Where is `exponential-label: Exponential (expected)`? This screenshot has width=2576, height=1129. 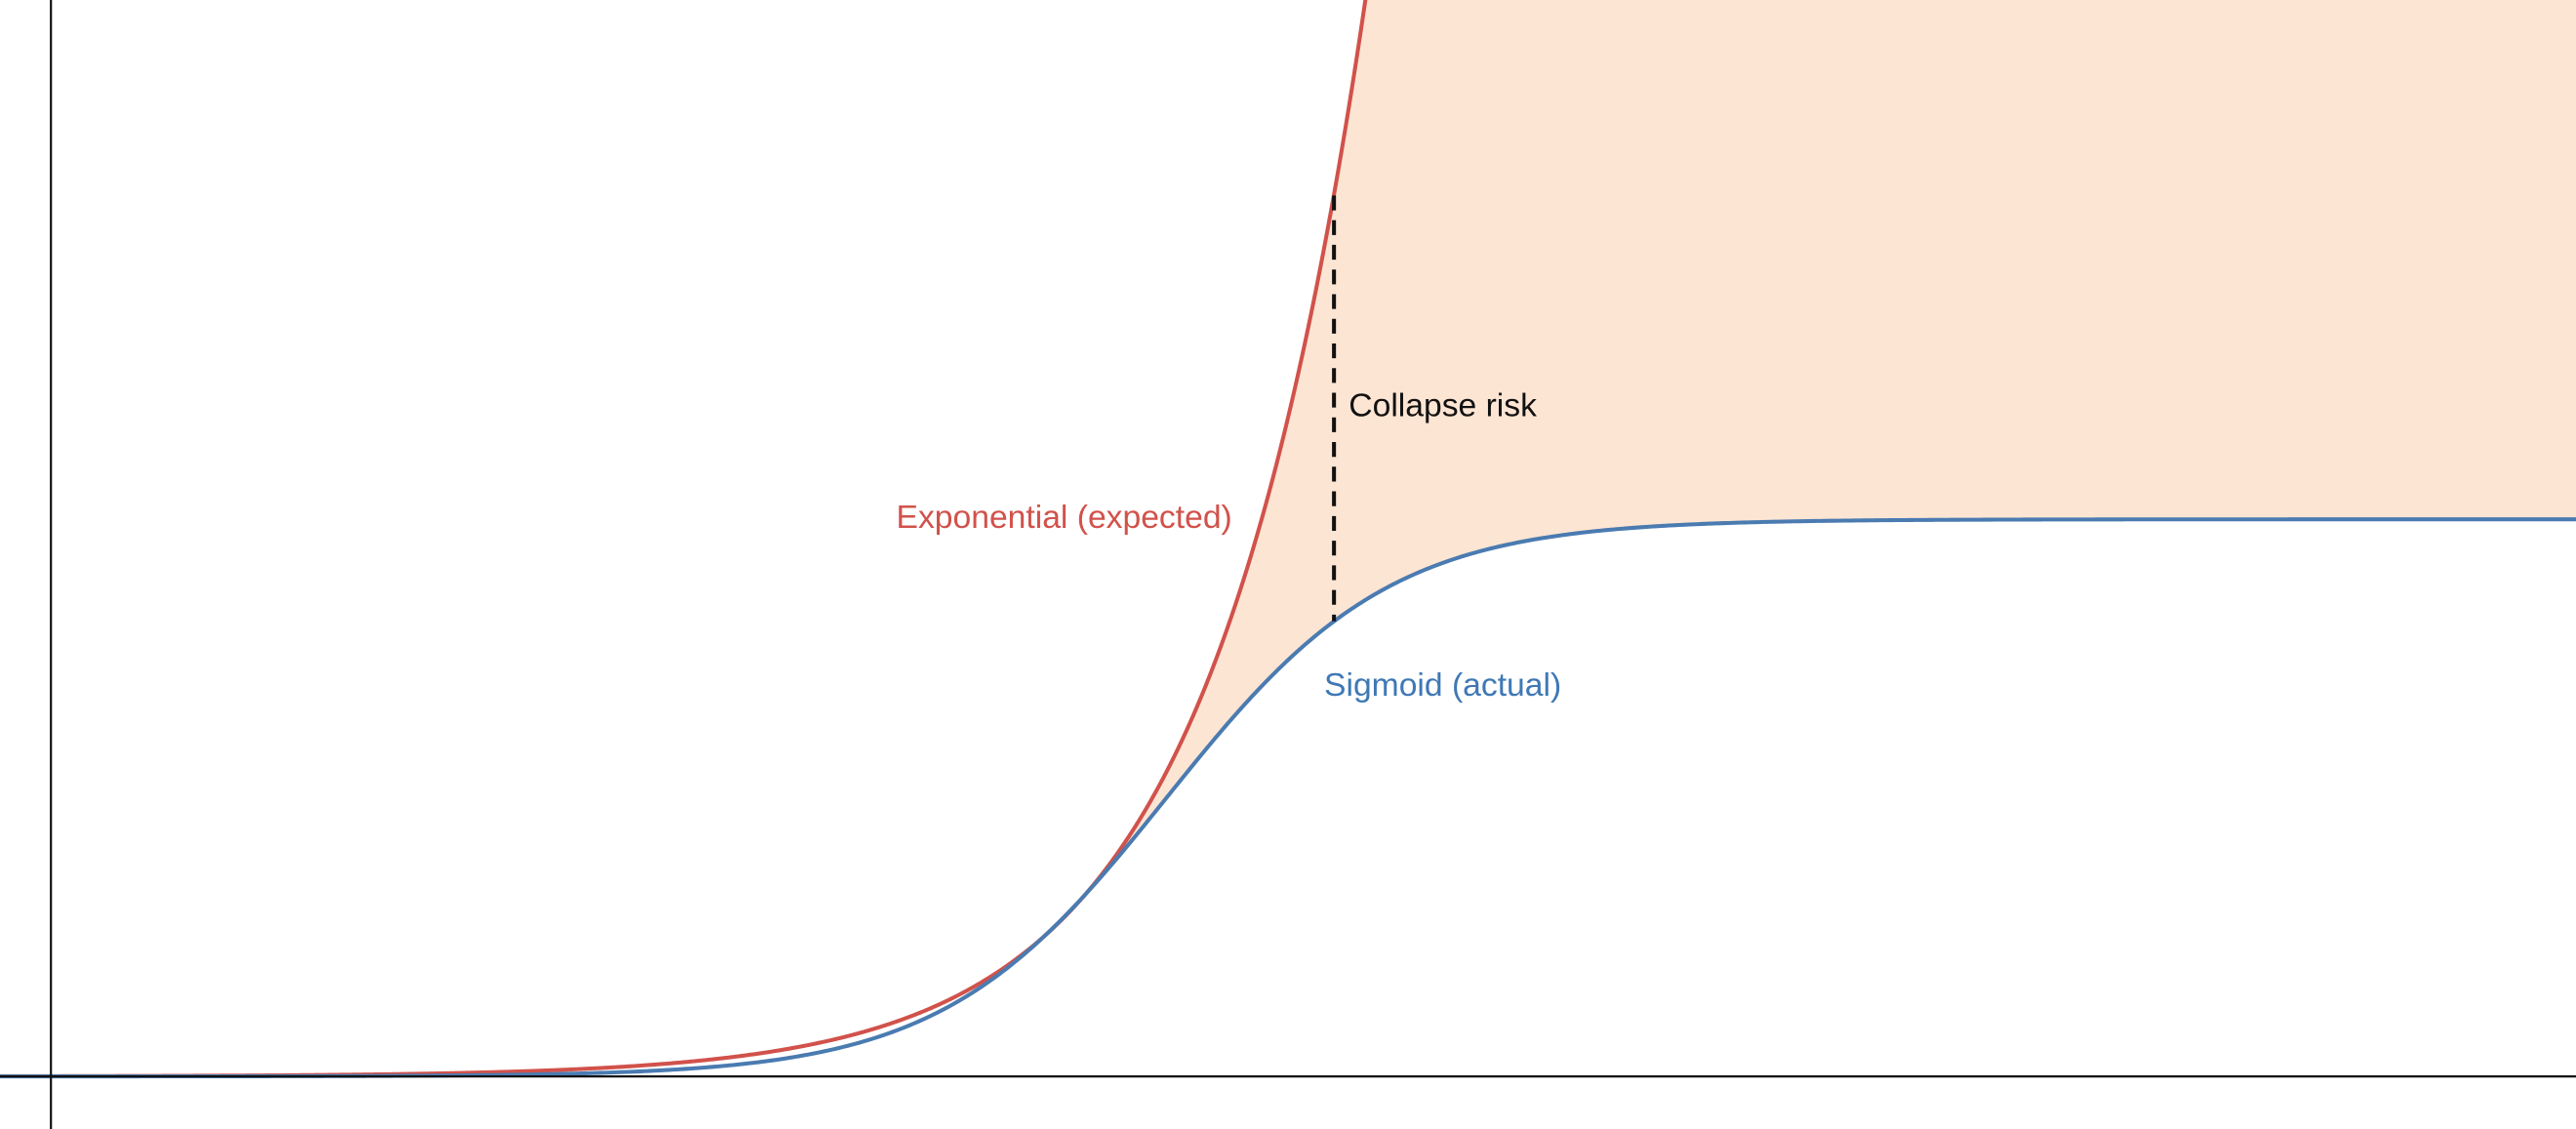 exponential-label: Exponential (expected) is located at coordinates (1064, 518).